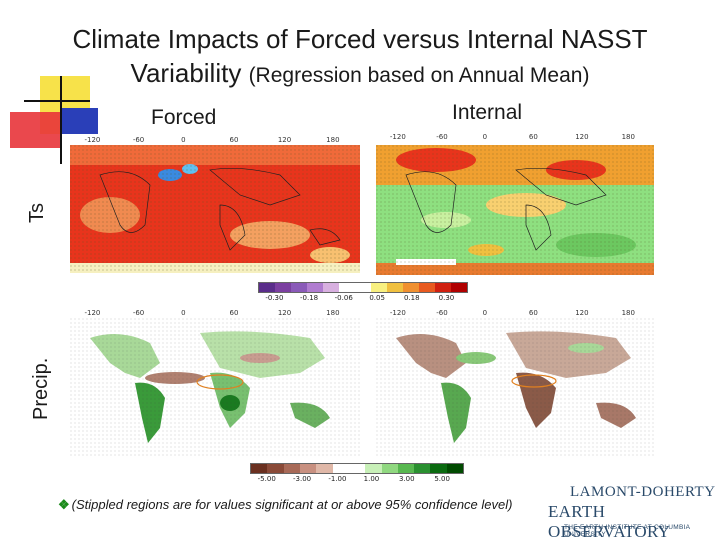  What do you see at coordinates (274, 298) in the screenshot?
I see `colorbar-tick-label: -0.30` at bounding box center [274, 298].